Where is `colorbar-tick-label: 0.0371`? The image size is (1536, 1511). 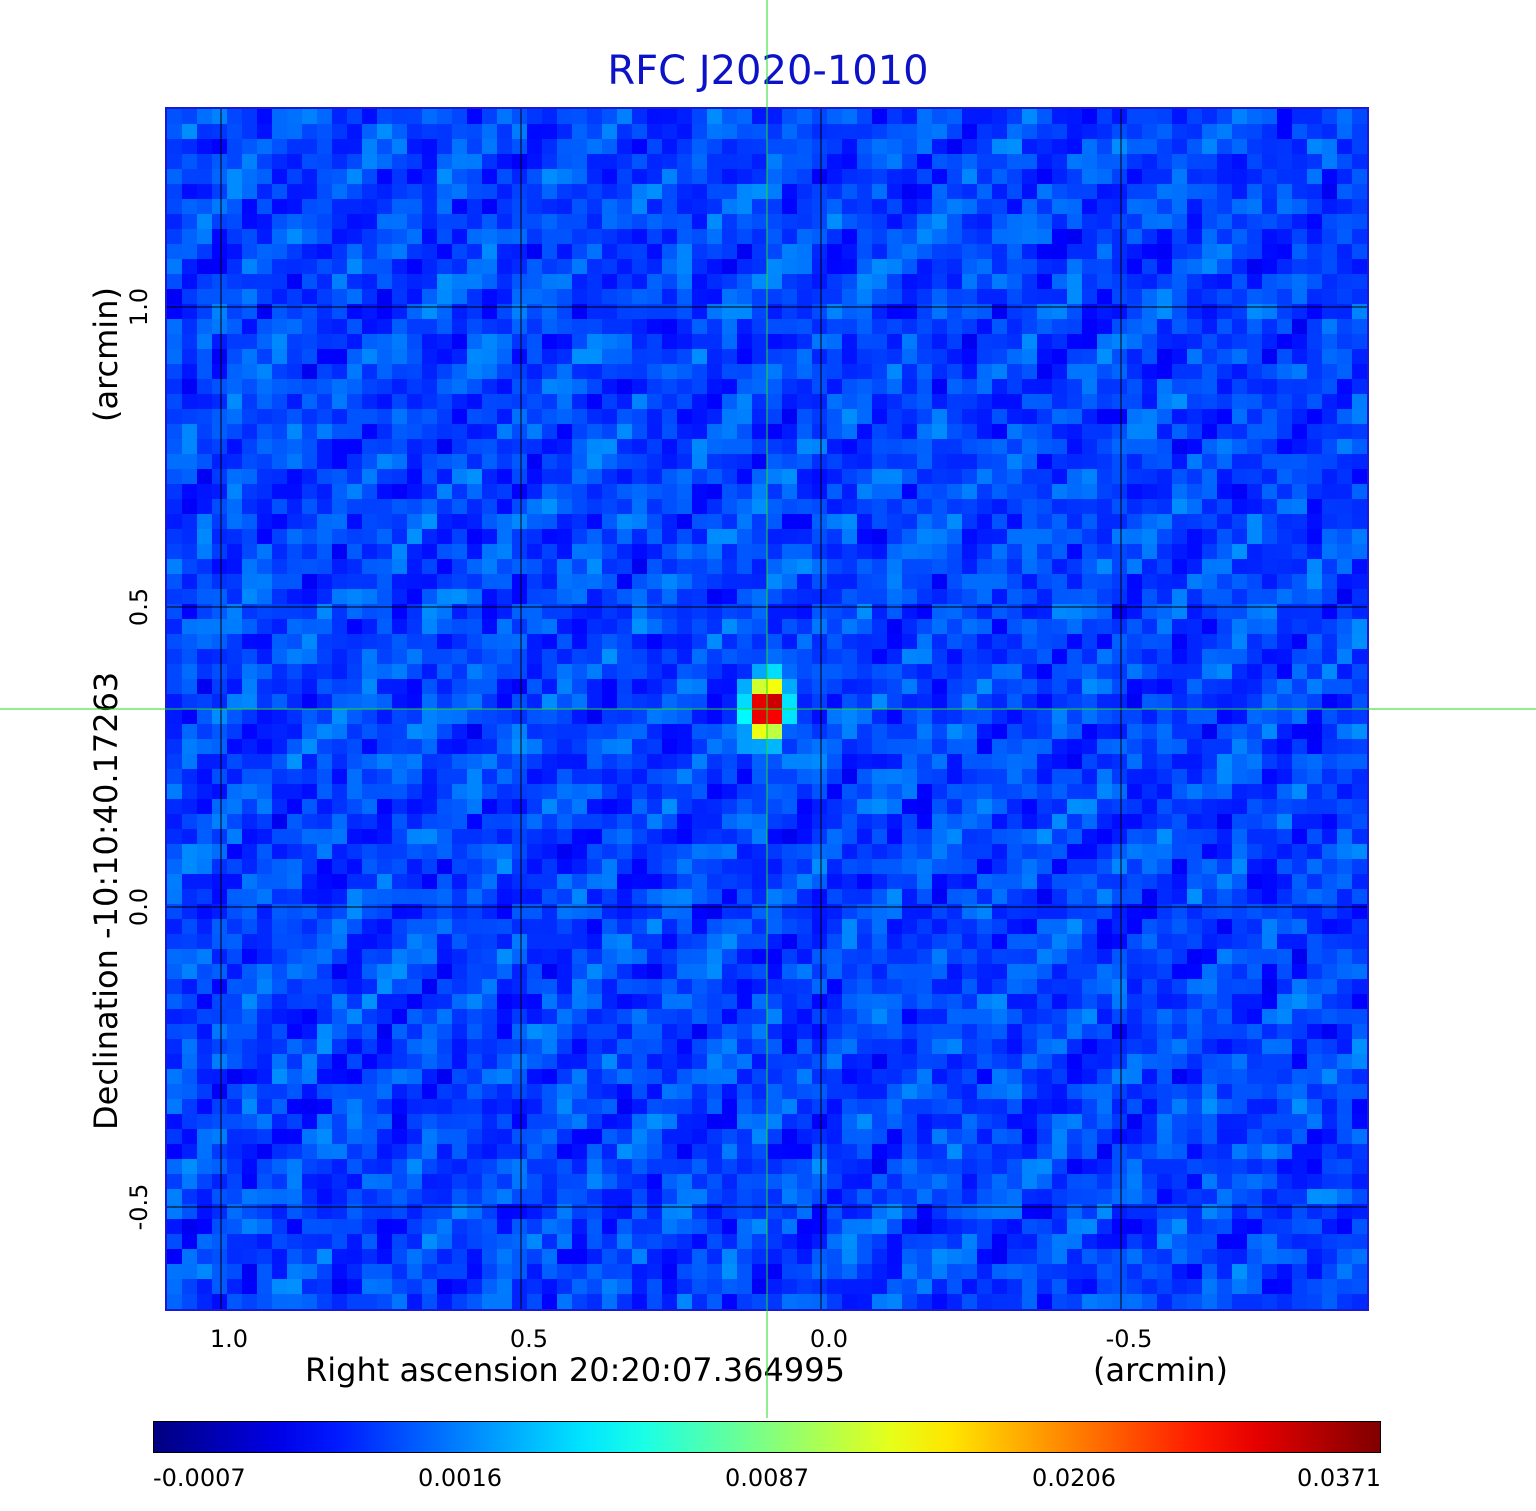
colorbar-tick-label: 0.0371 is located at coordinates (1339, 1478).